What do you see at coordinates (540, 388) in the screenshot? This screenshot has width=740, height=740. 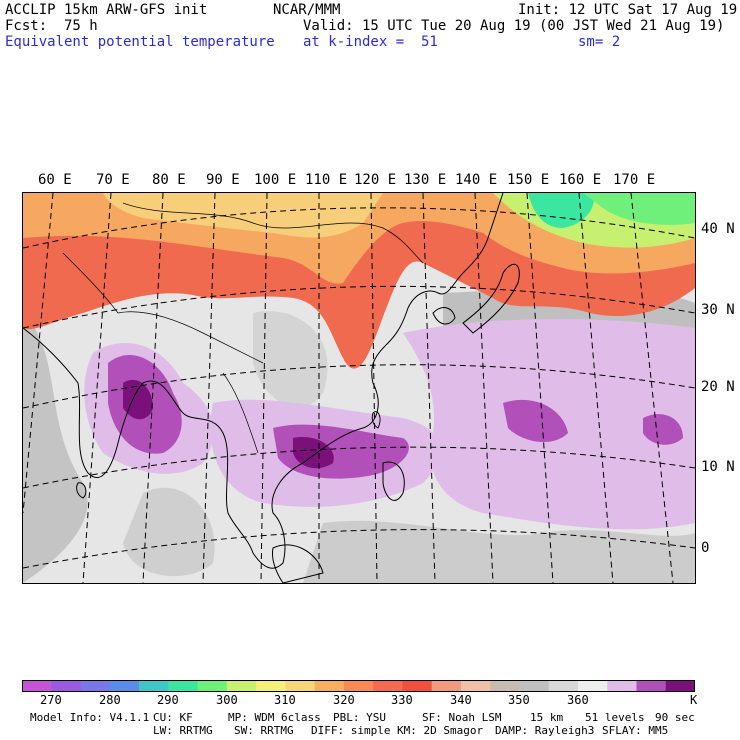 I see `meridian-150e` at bounding box center [540, 388].